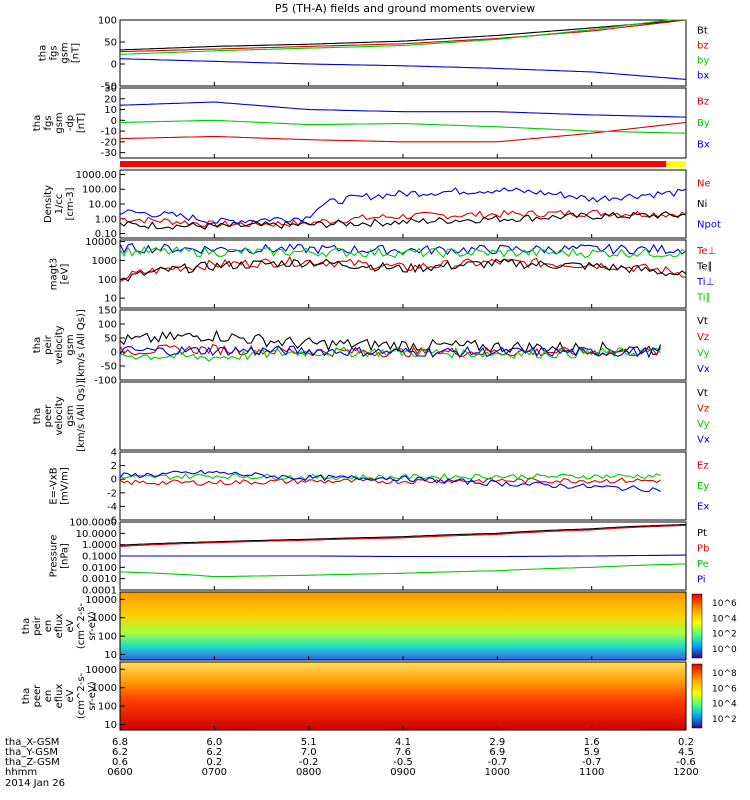 Image resolution: width=750 pixels, height=800 pixels. I want to click on colorbar-tick-label: 10^0, so click(724, 650).